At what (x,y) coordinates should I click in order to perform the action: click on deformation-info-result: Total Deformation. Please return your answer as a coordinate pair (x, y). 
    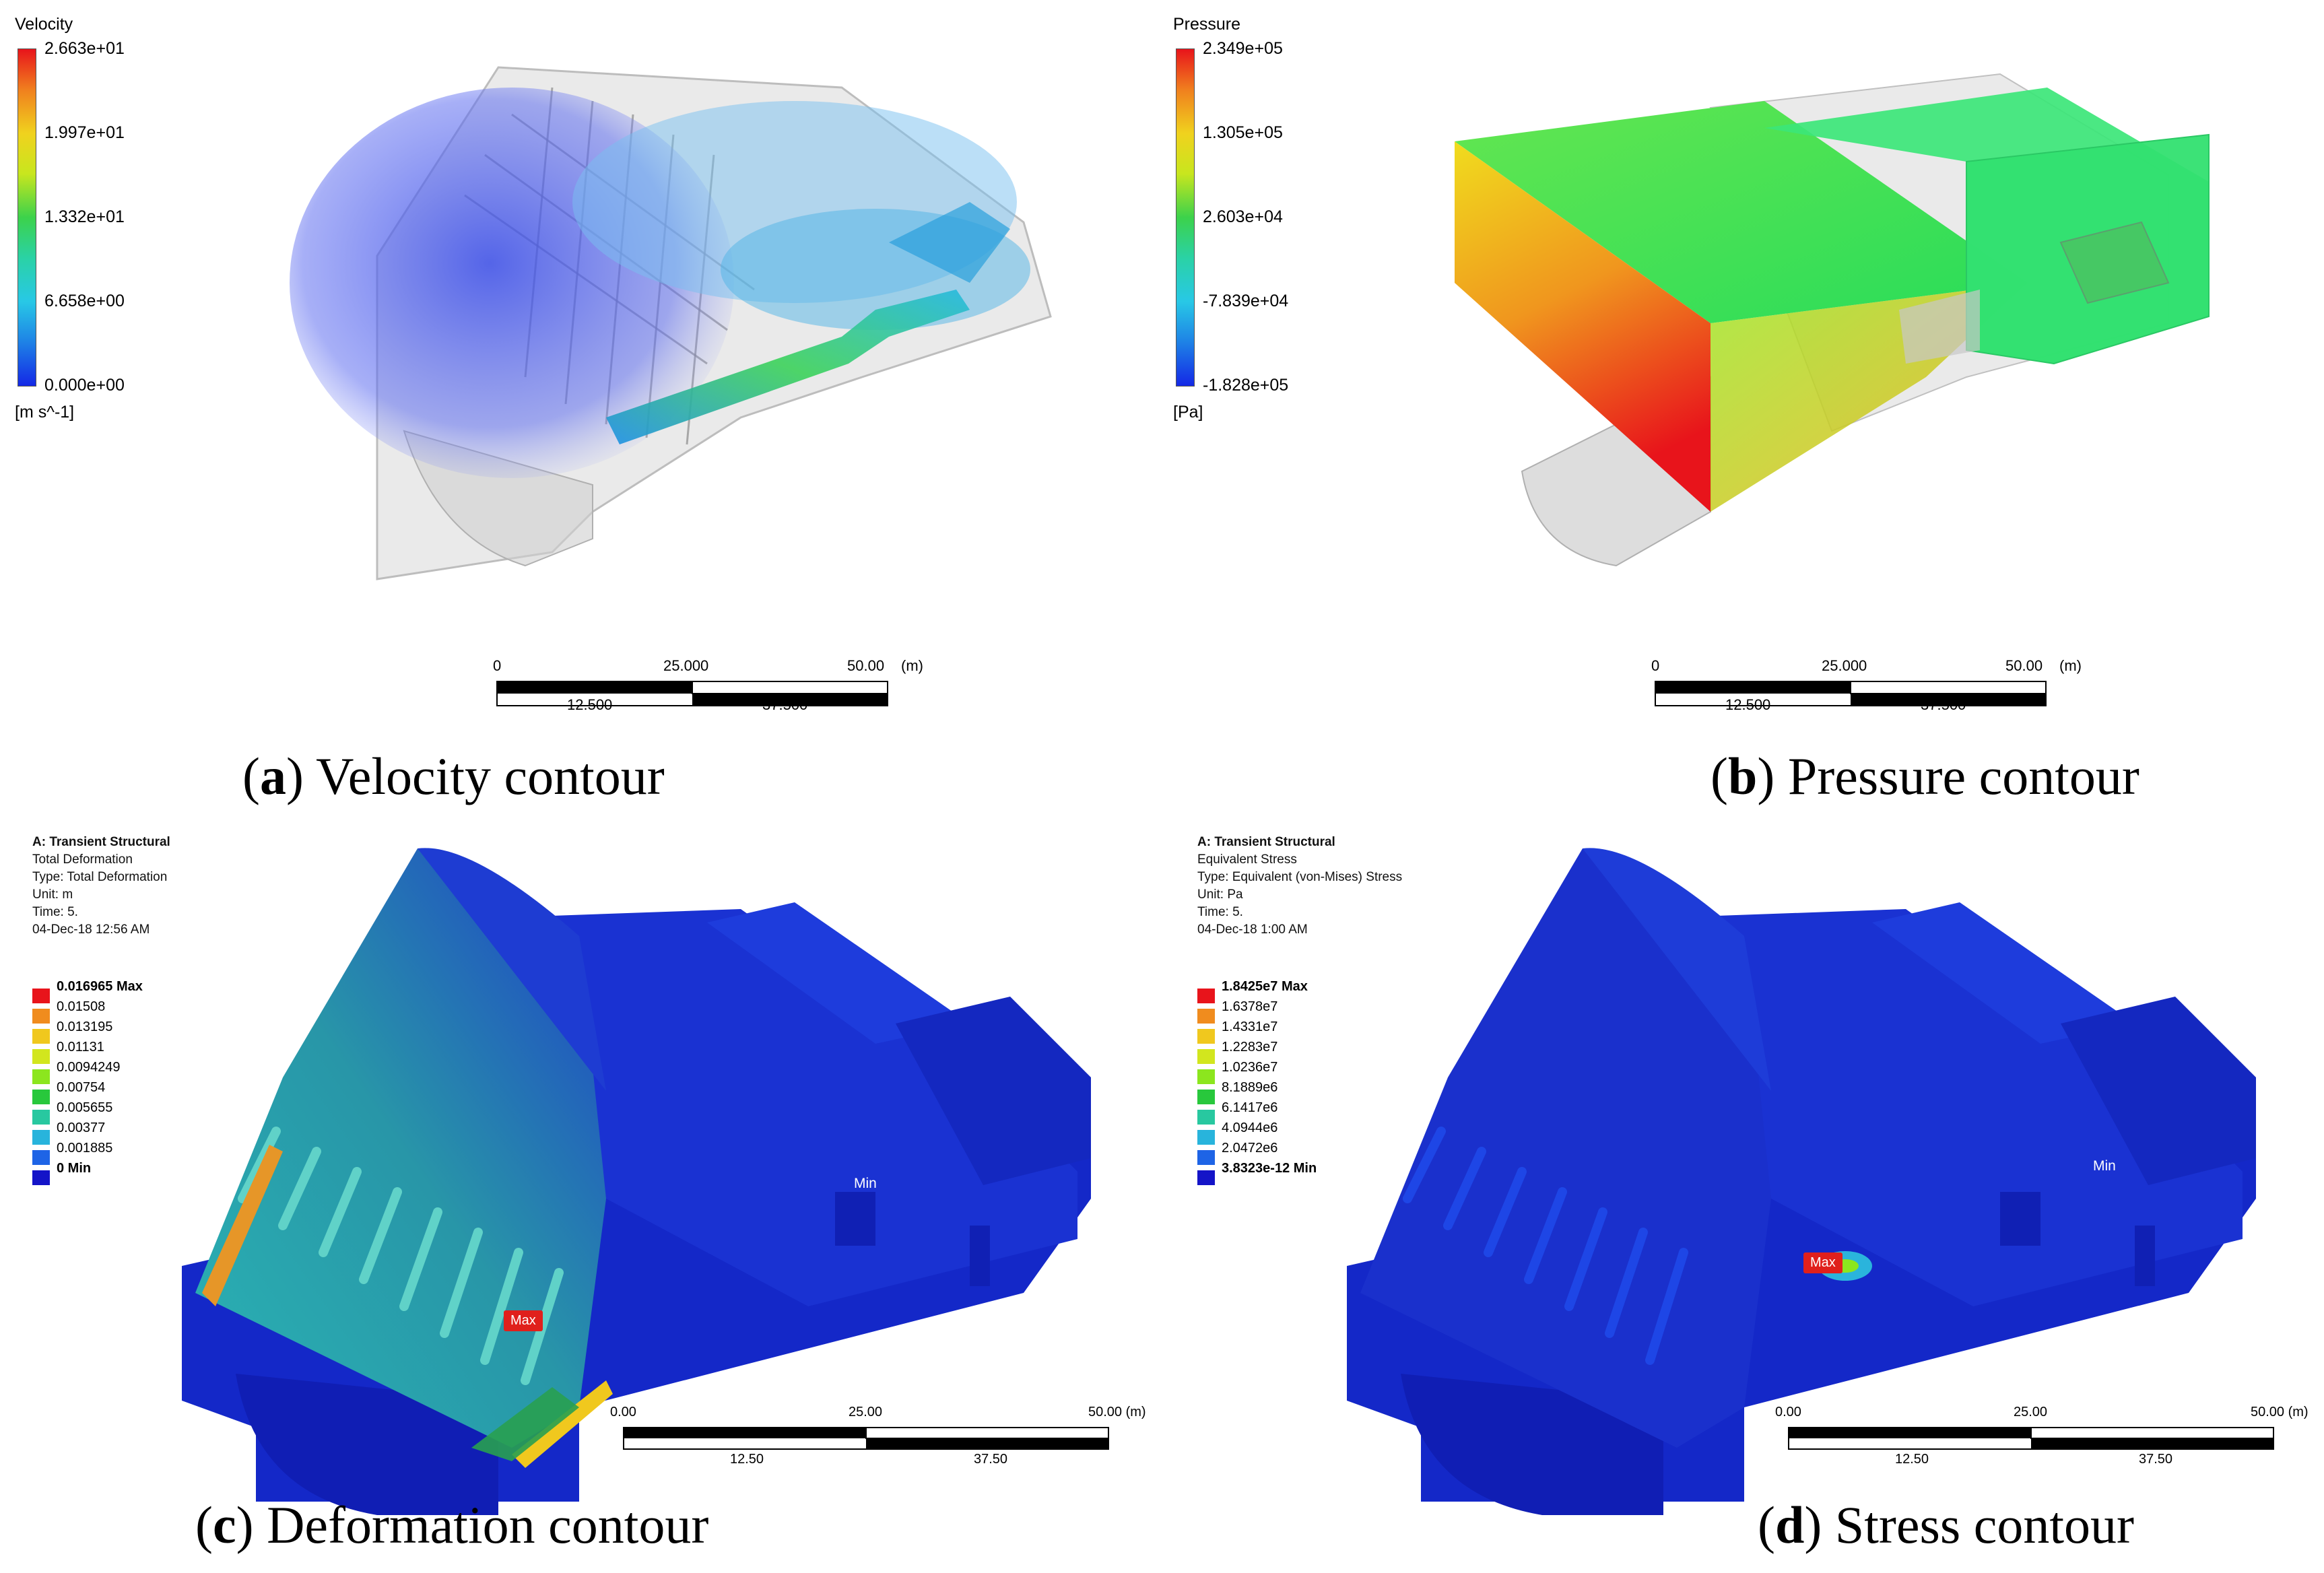
    Looking at the image, I should click on (83, 859).